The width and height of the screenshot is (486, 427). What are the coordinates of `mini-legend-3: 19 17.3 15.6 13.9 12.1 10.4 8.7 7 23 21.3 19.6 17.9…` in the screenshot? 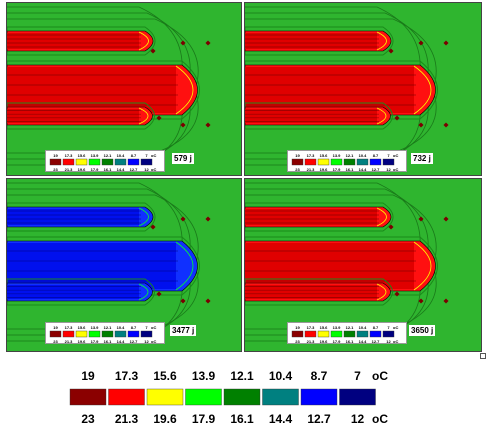 It's located at (105, 333).